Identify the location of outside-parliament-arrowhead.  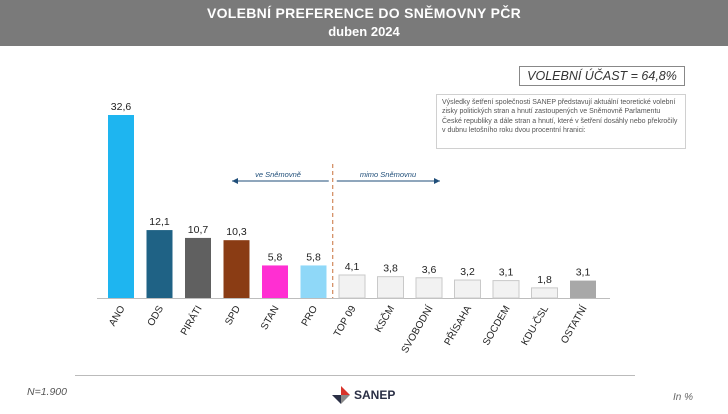
(437, 181).